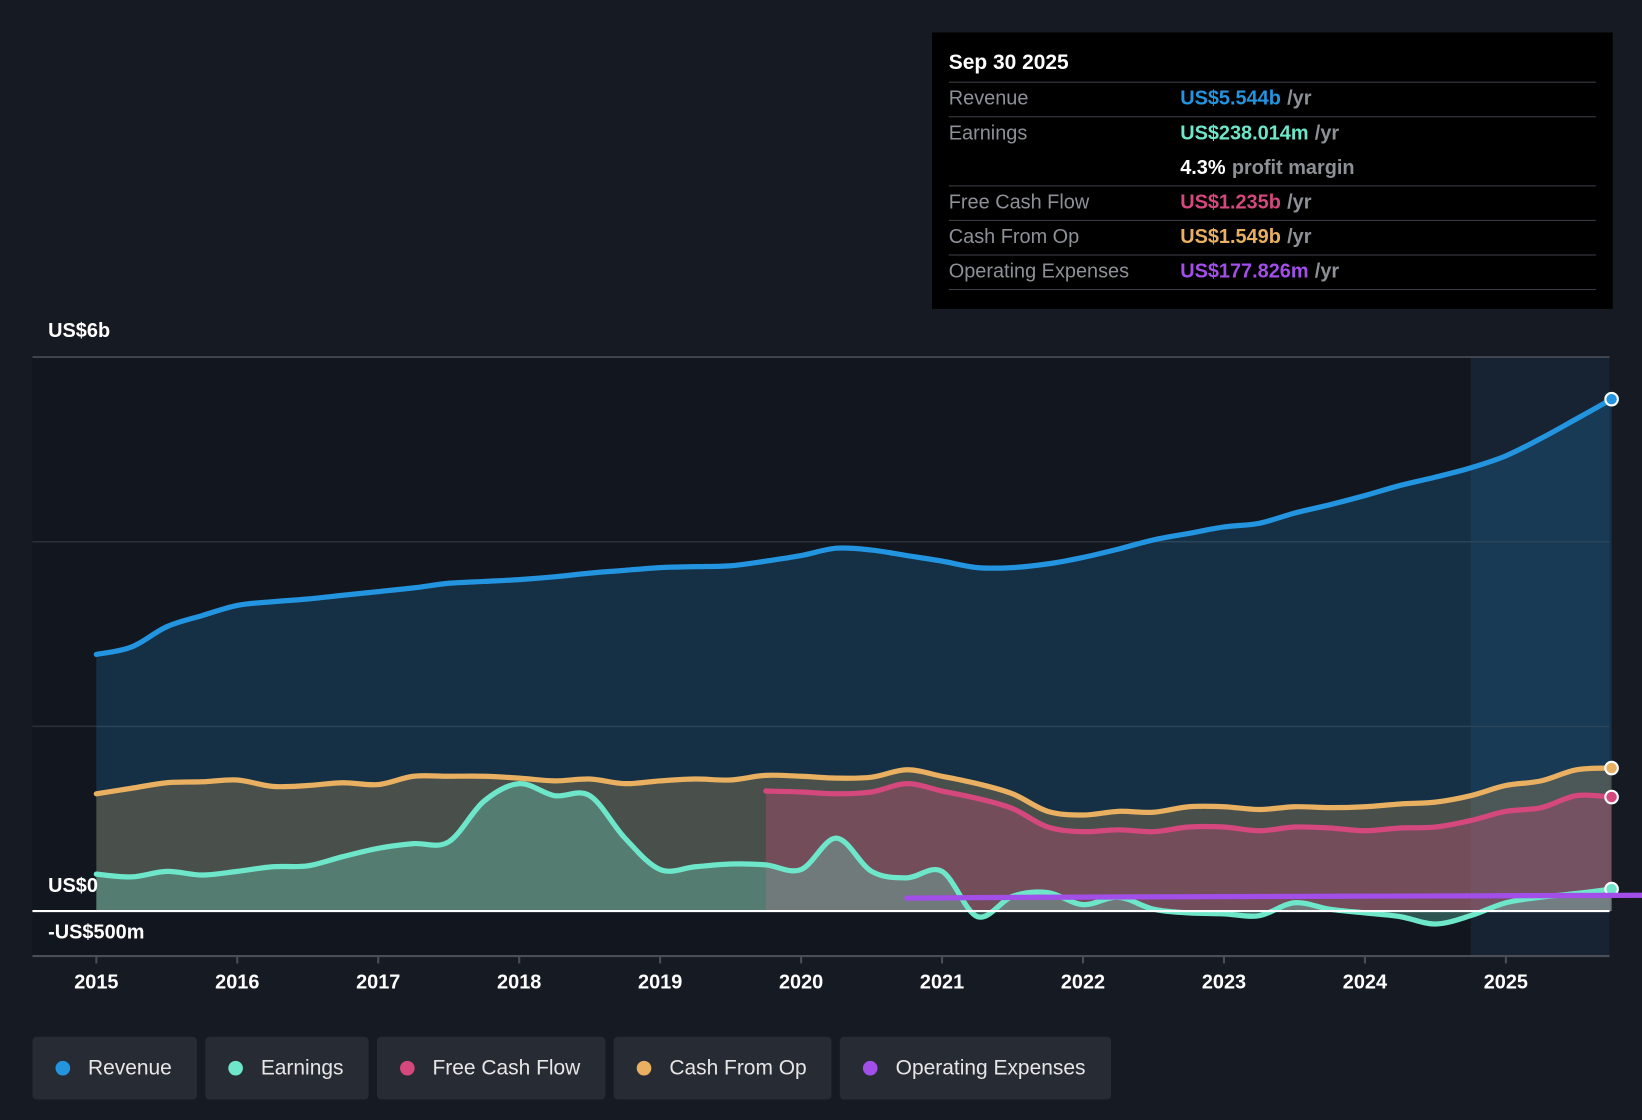 The height and width of the screenshot is (1120, 1642). What do you see at coordinates (660, 982) in the screenshot?
I see `x-tick-label: 2019` at bounding box center [660, 982].